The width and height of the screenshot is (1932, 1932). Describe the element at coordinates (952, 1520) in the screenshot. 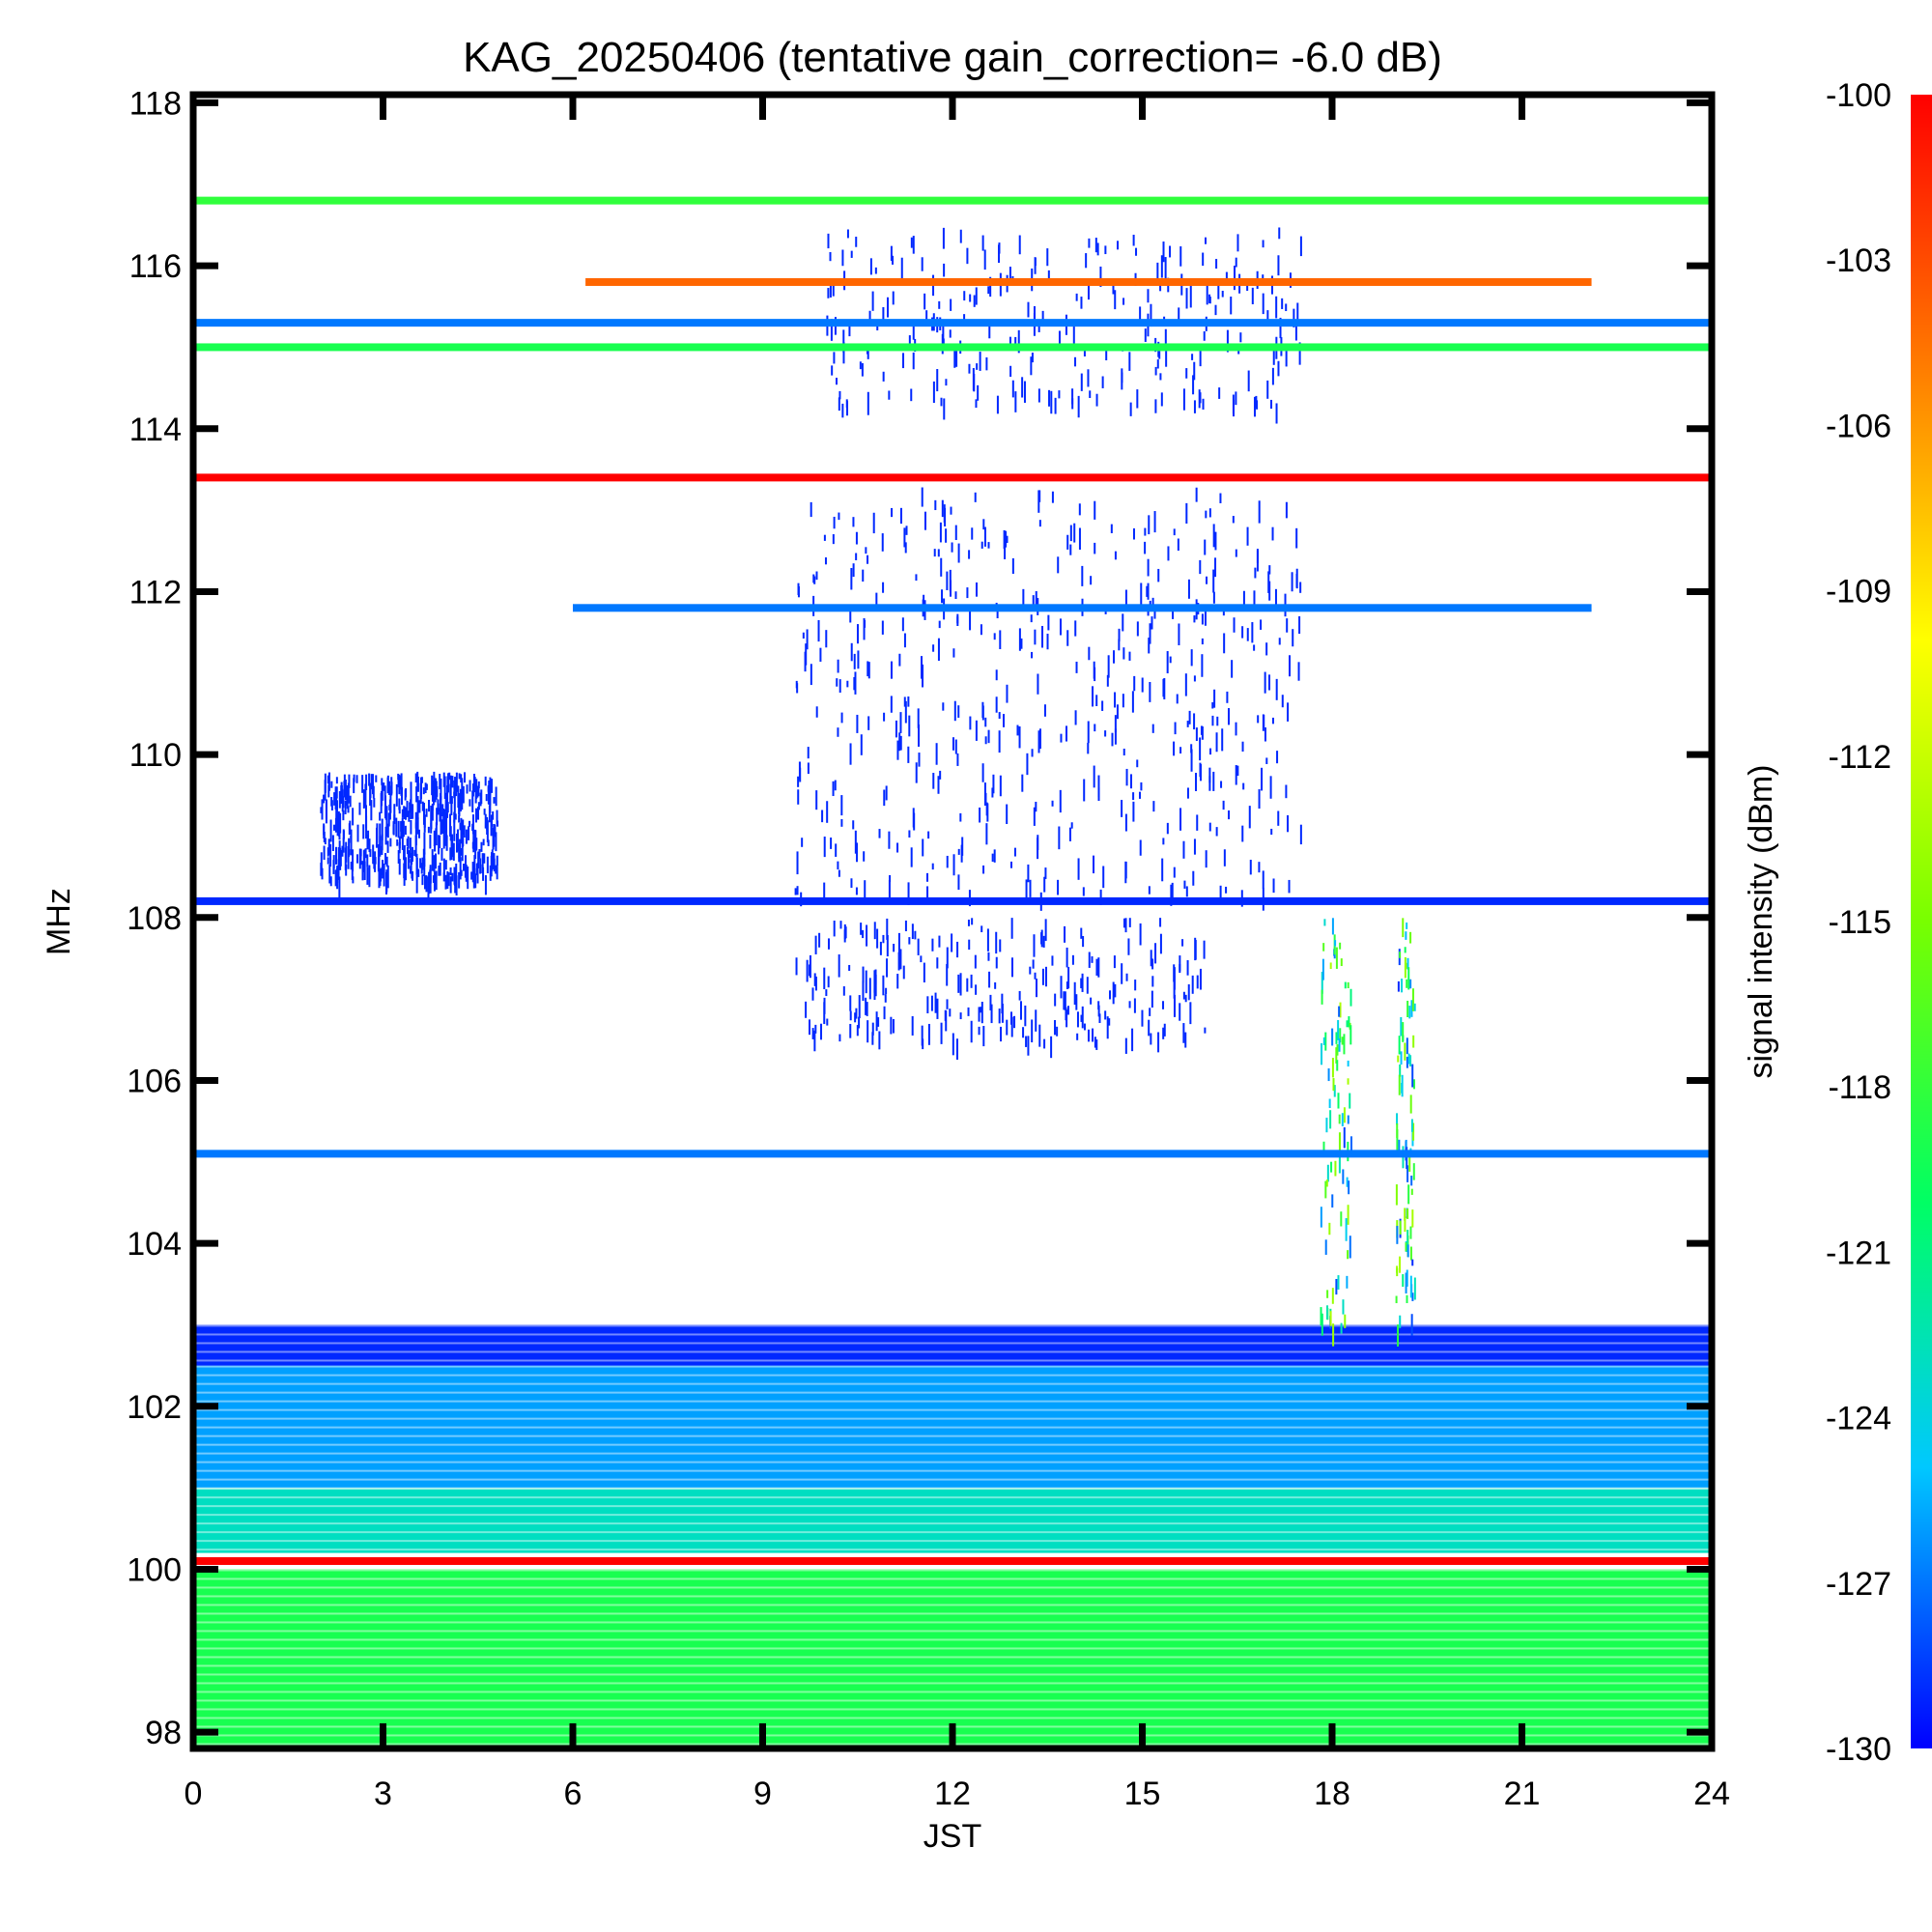

I see `background-level` at that location.